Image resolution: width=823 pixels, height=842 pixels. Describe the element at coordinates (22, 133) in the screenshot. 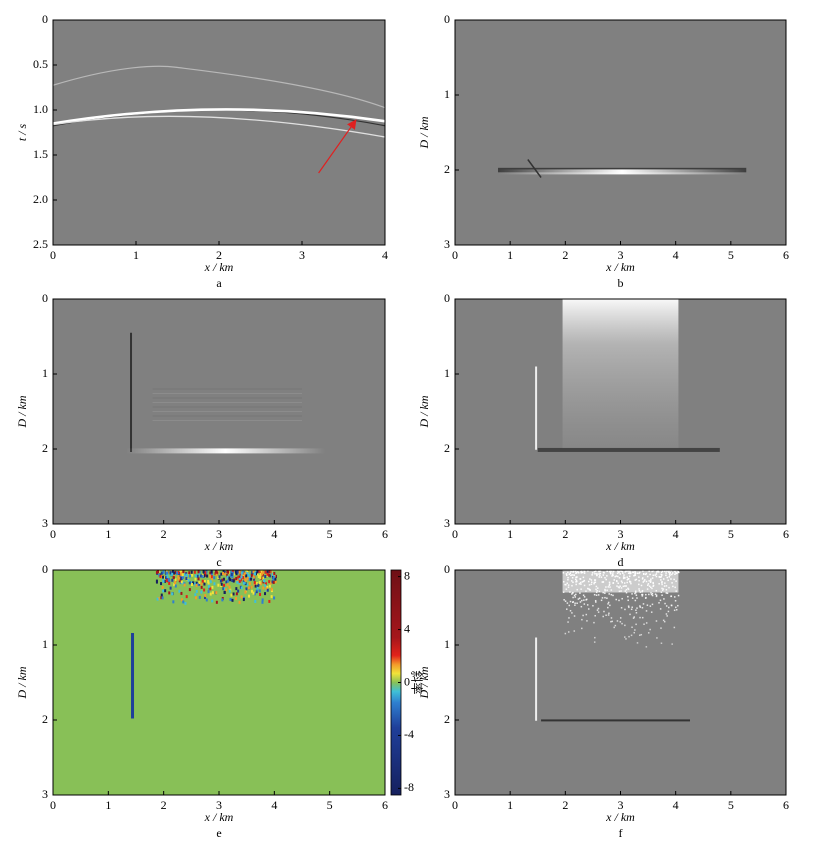

I see `y-axis-label: t / s` at that location.